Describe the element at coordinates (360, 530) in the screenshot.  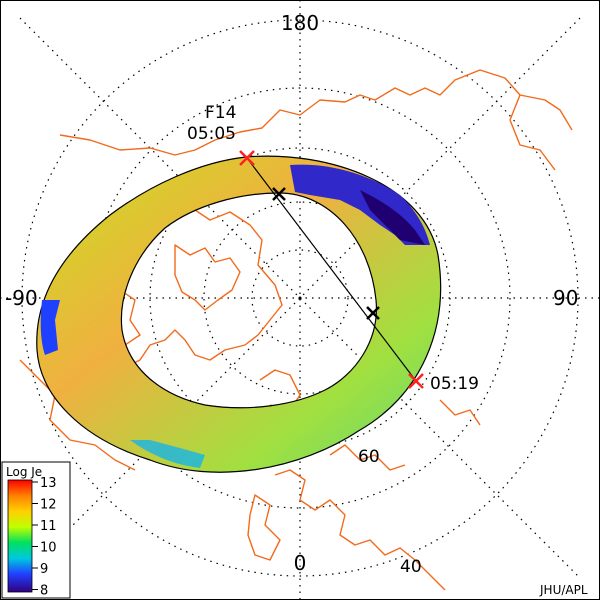
I see `coast-europe` at that location.